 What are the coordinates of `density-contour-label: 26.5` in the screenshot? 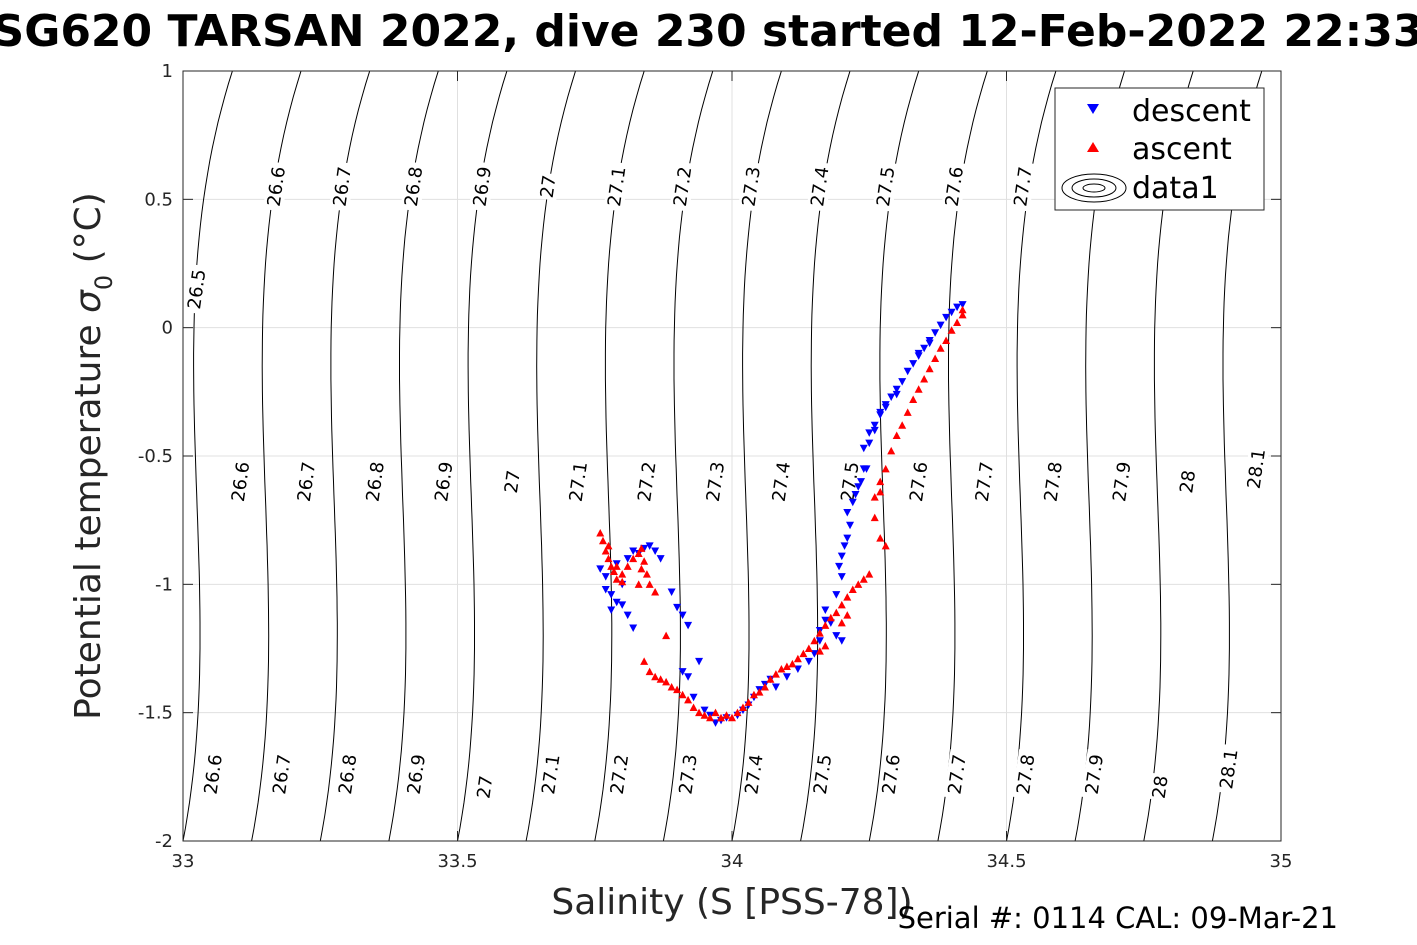 It's located at (196, 289).